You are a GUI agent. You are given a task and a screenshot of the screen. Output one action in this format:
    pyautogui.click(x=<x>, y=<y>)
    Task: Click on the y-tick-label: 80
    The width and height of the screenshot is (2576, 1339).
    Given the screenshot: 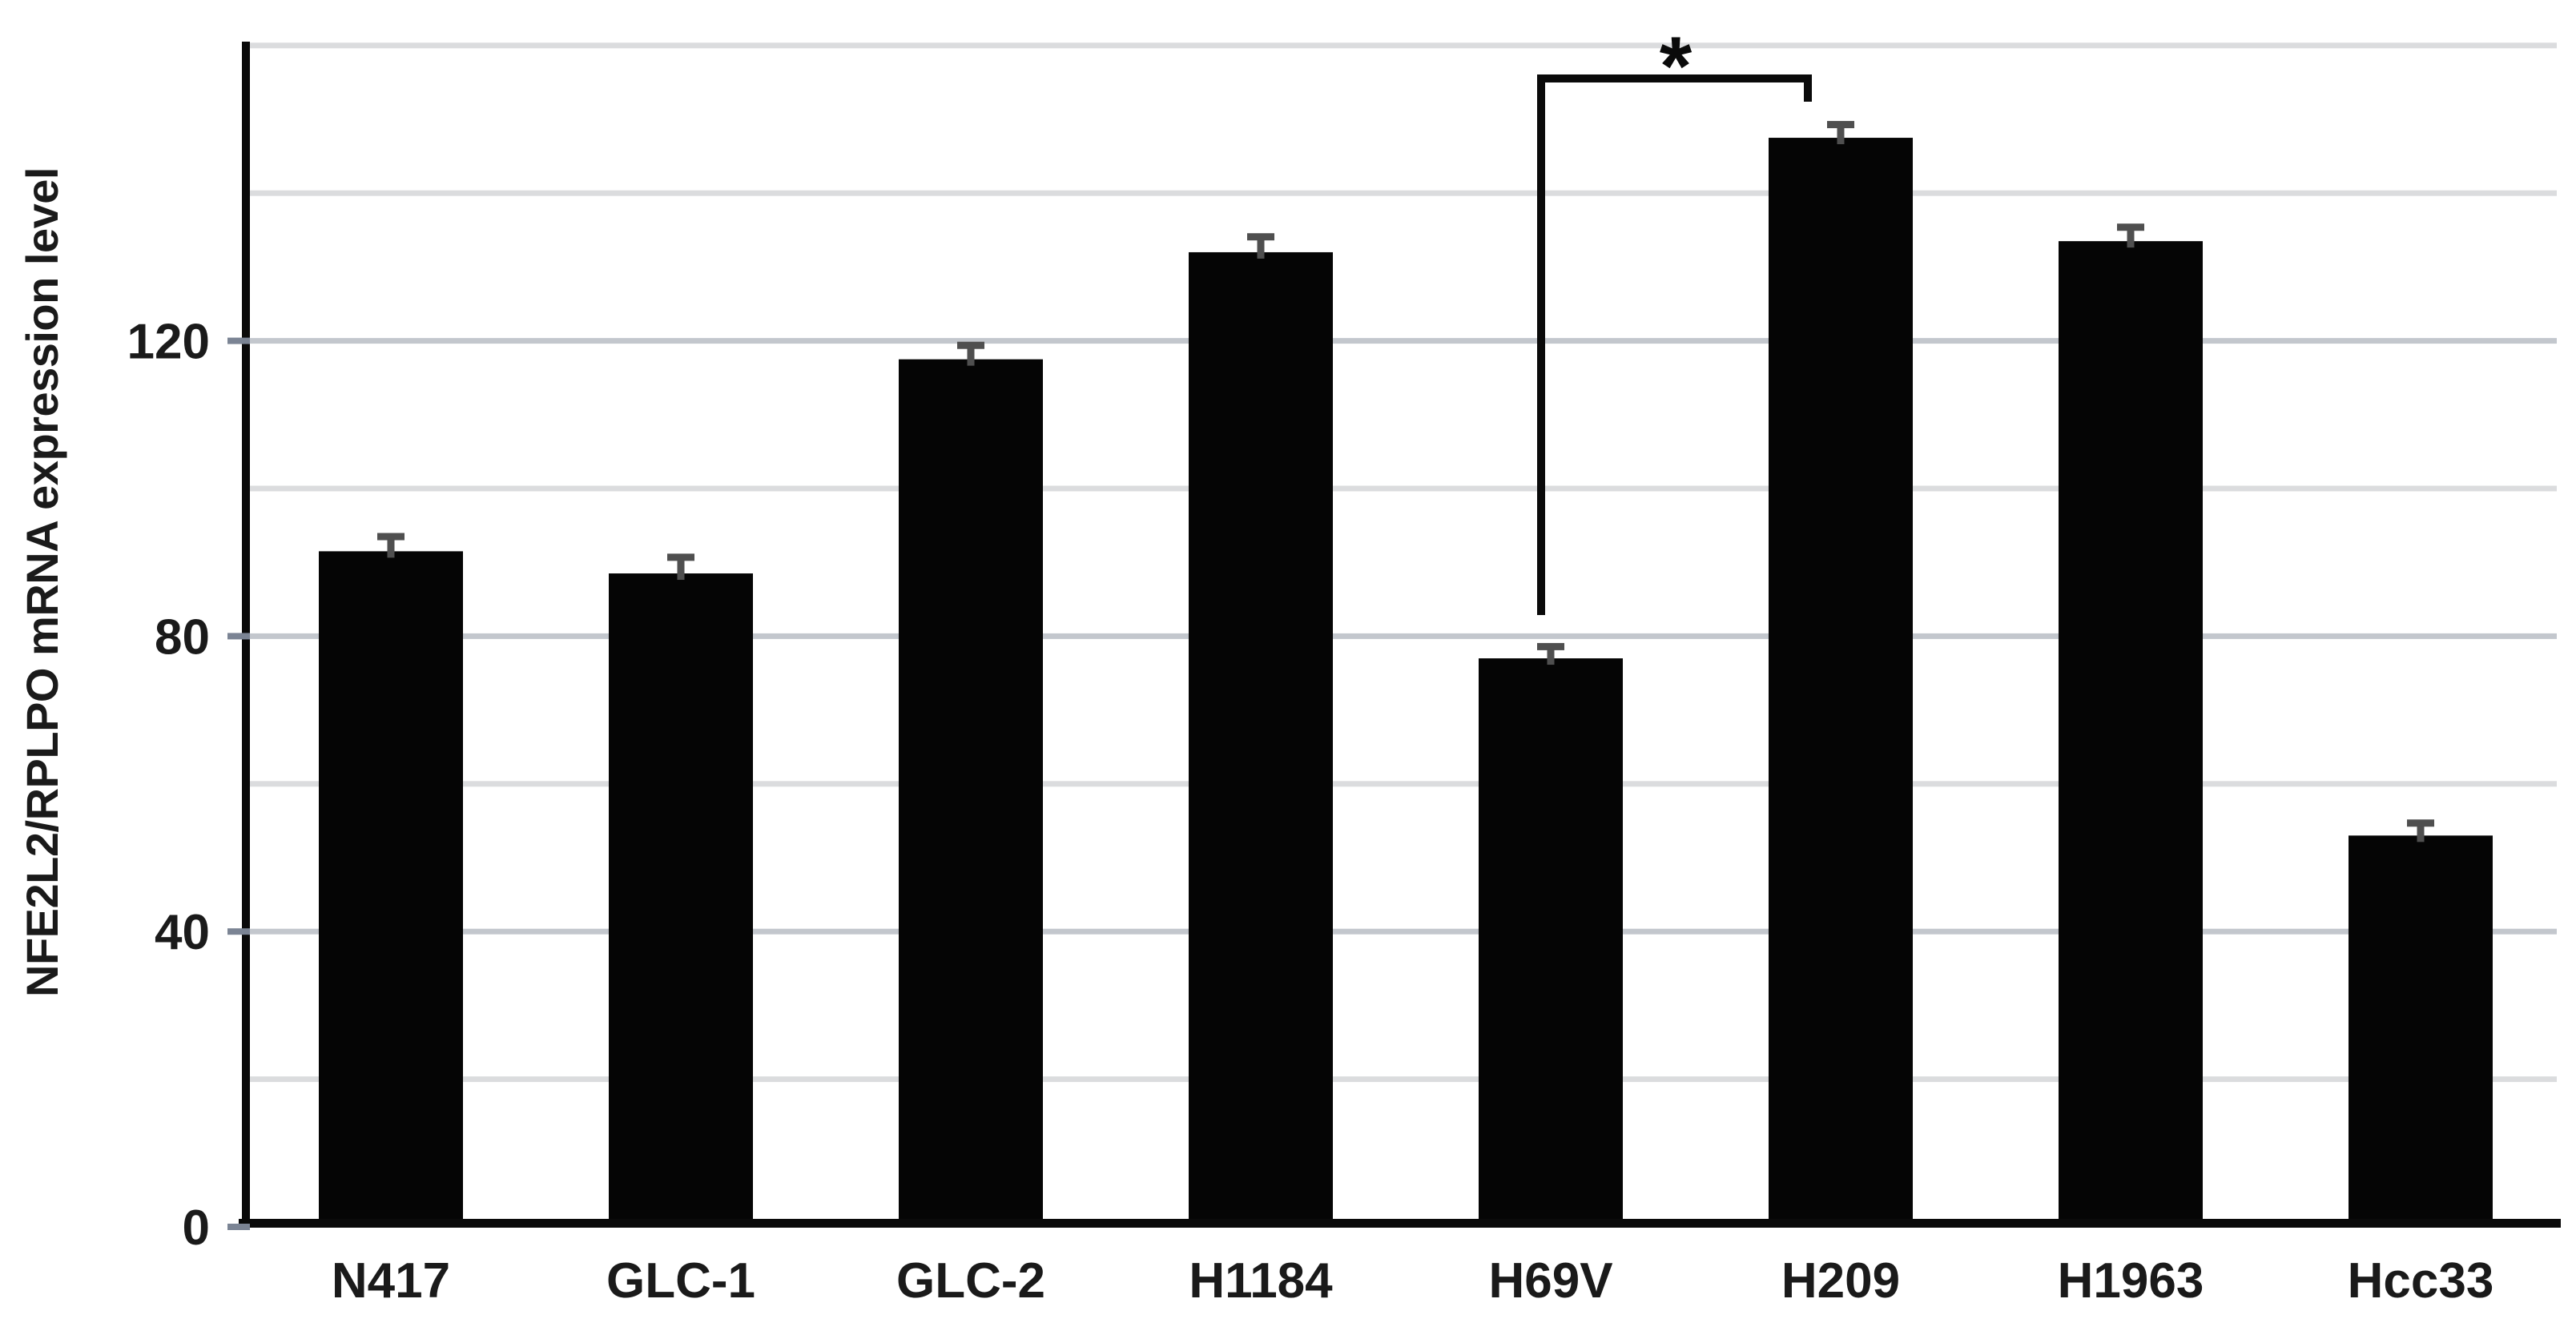 What is the action you would take?
    pyautogui.click(x=182, y=637)
    